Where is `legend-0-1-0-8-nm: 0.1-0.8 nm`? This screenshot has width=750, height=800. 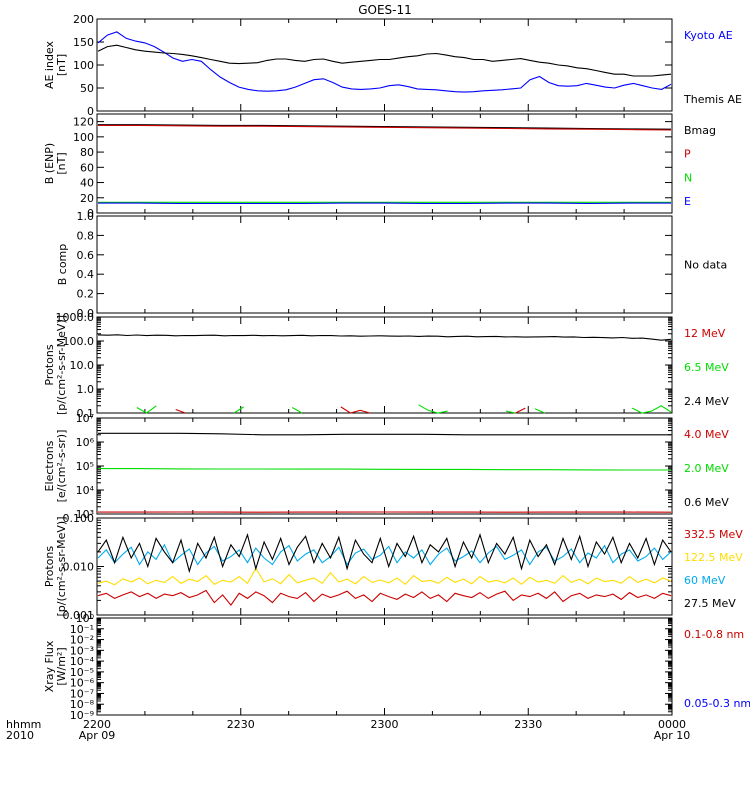 legend-0-1-0-8-nm: 0.1-0.8 nm is located at coordinates (714, 634).